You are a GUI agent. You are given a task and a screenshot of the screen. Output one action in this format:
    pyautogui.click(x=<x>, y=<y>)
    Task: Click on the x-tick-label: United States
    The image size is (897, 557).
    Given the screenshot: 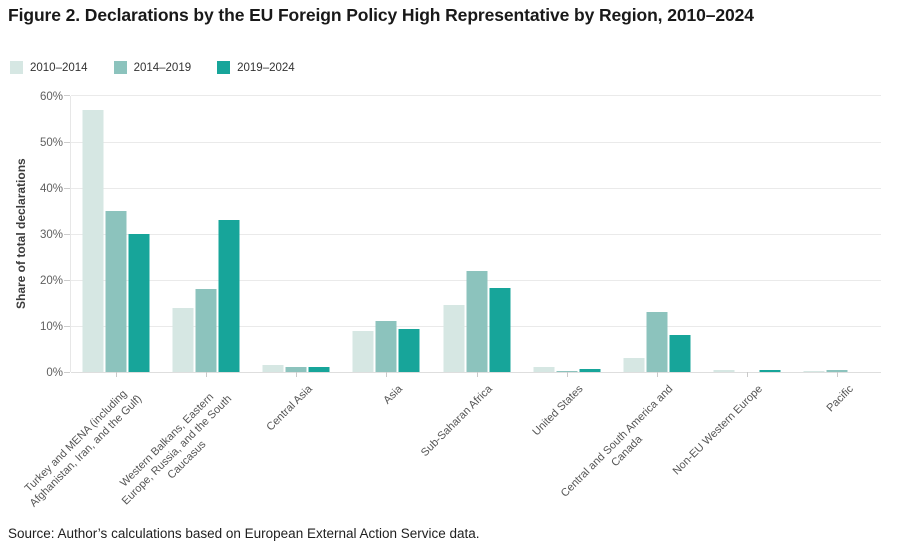 What is the action you would take?
    pyautogui.click(x=557, y=411)
    